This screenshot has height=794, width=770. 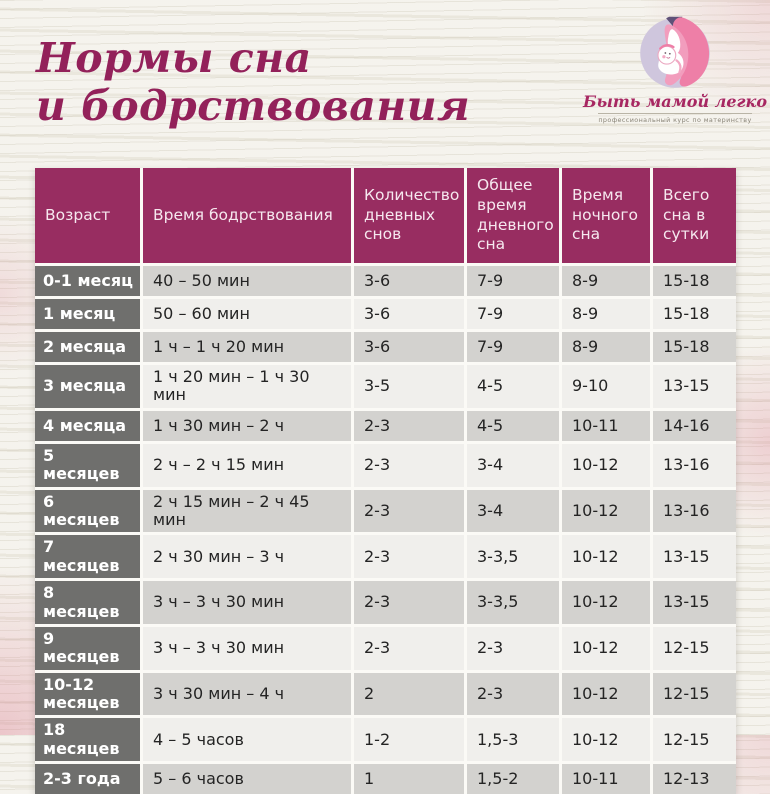 I want to click on header-cell-age: Возраст, so click(x=87, y=215).